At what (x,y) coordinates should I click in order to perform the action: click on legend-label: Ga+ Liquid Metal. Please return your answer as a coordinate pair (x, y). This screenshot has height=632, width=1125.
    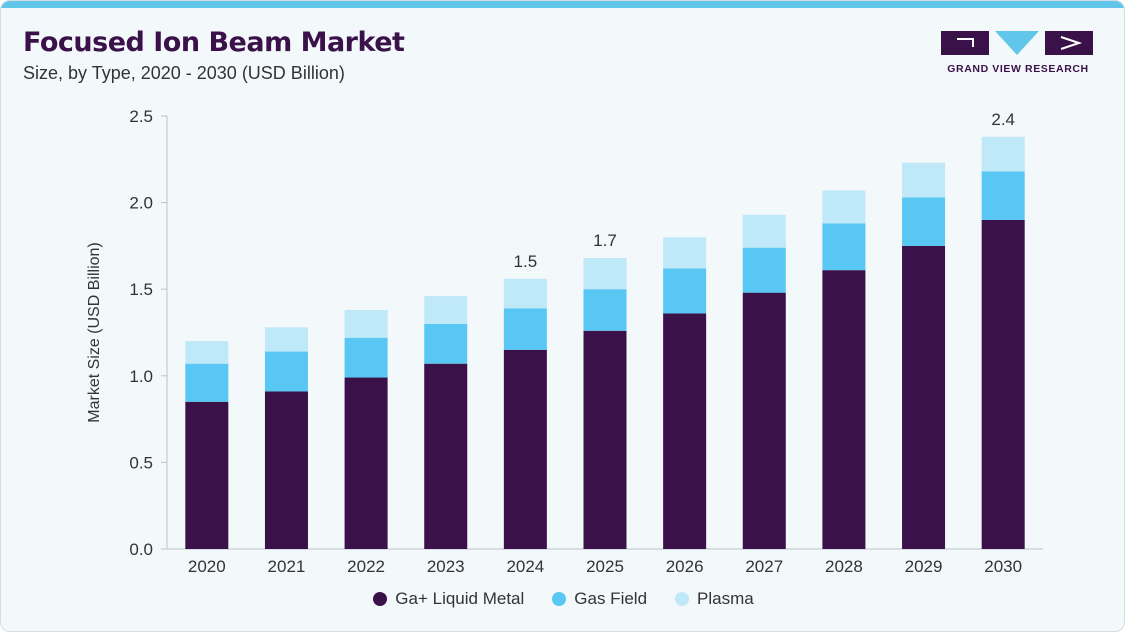
    Looking at the image, I should click on (460, 598).